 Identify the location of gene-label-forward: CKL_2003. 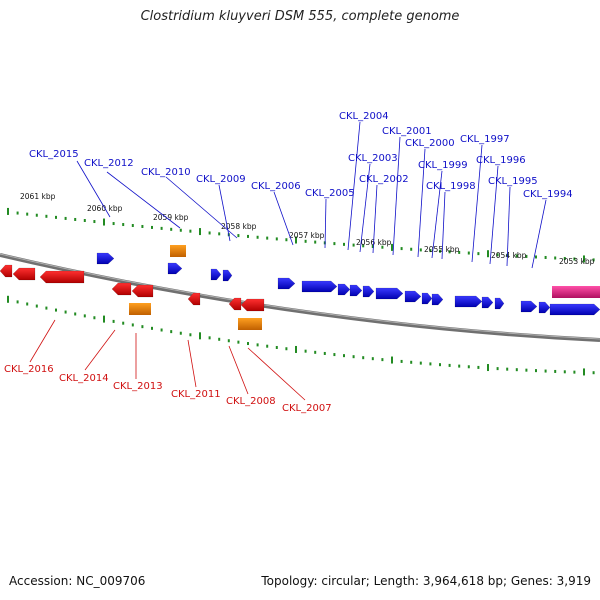
(373, 158).